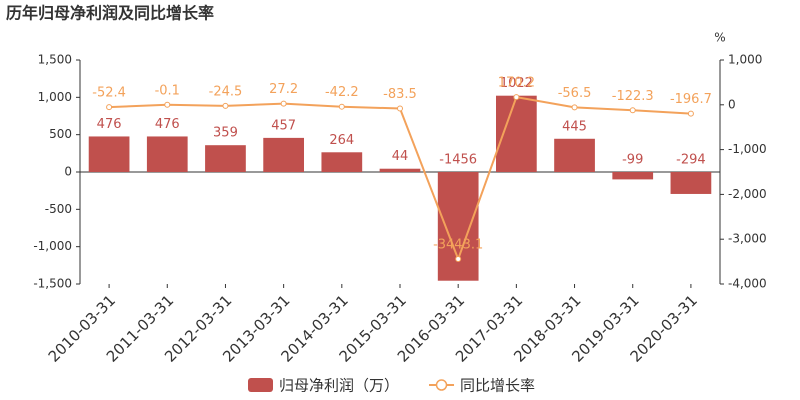  What do you see at coordinates (58, 209) in the screenshot?
I see `y-tick-label: -500` at bounding box center [58, 209].